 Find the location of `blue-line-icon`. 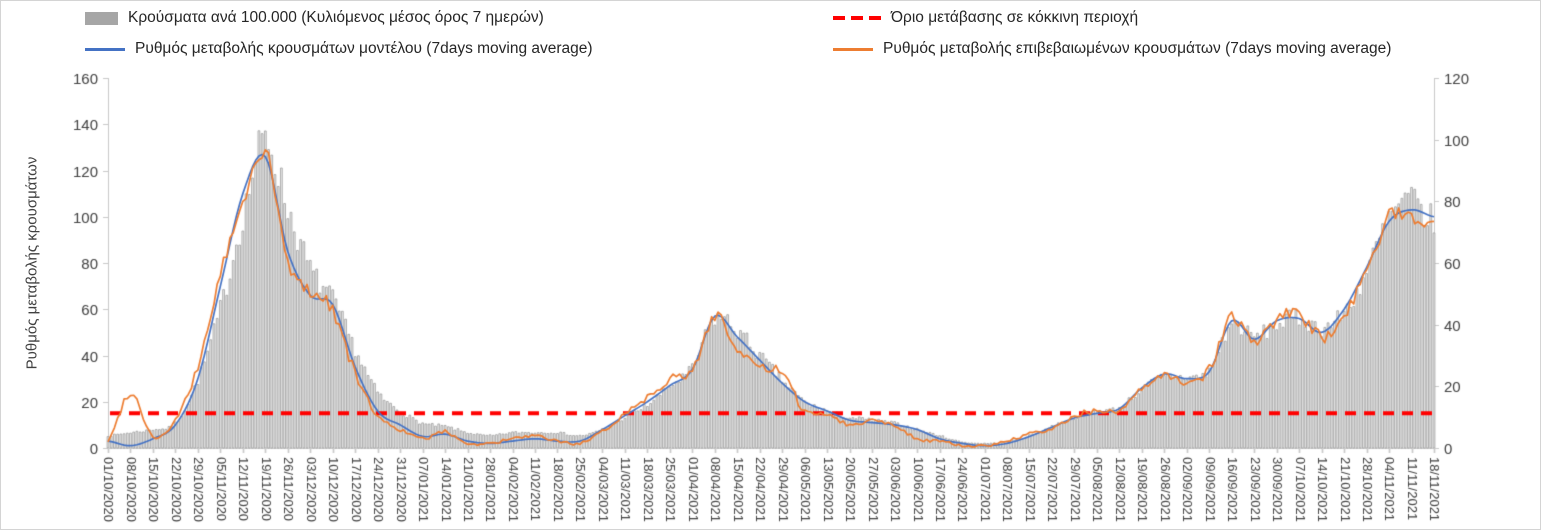

blue-line-icon is located at coordinates (105, 49).